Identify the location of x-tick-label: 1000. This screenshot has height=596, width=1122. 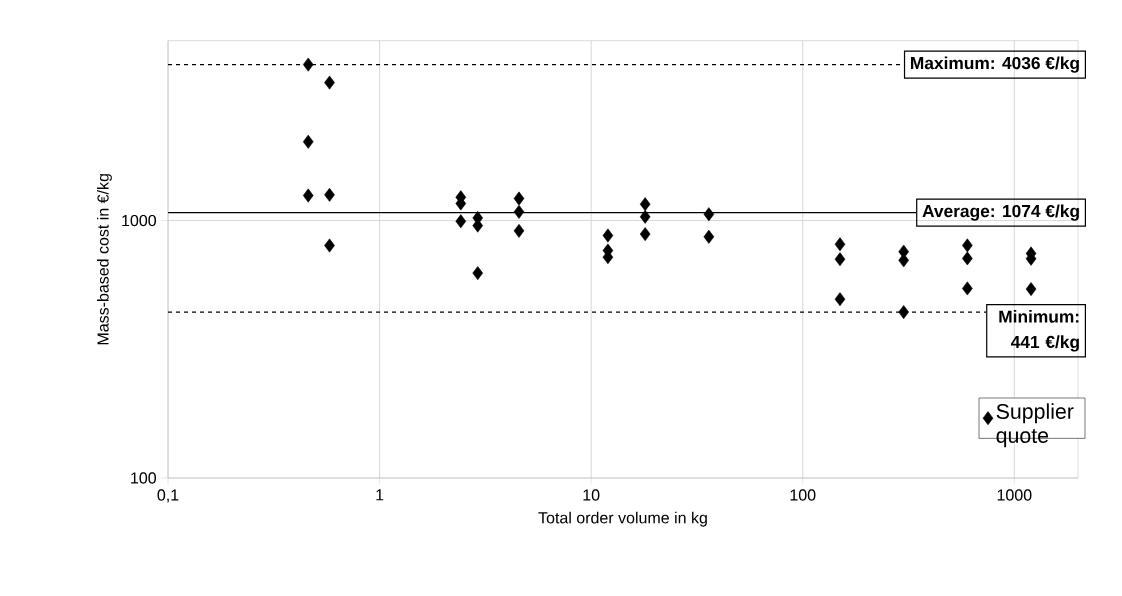
(1014, 495).